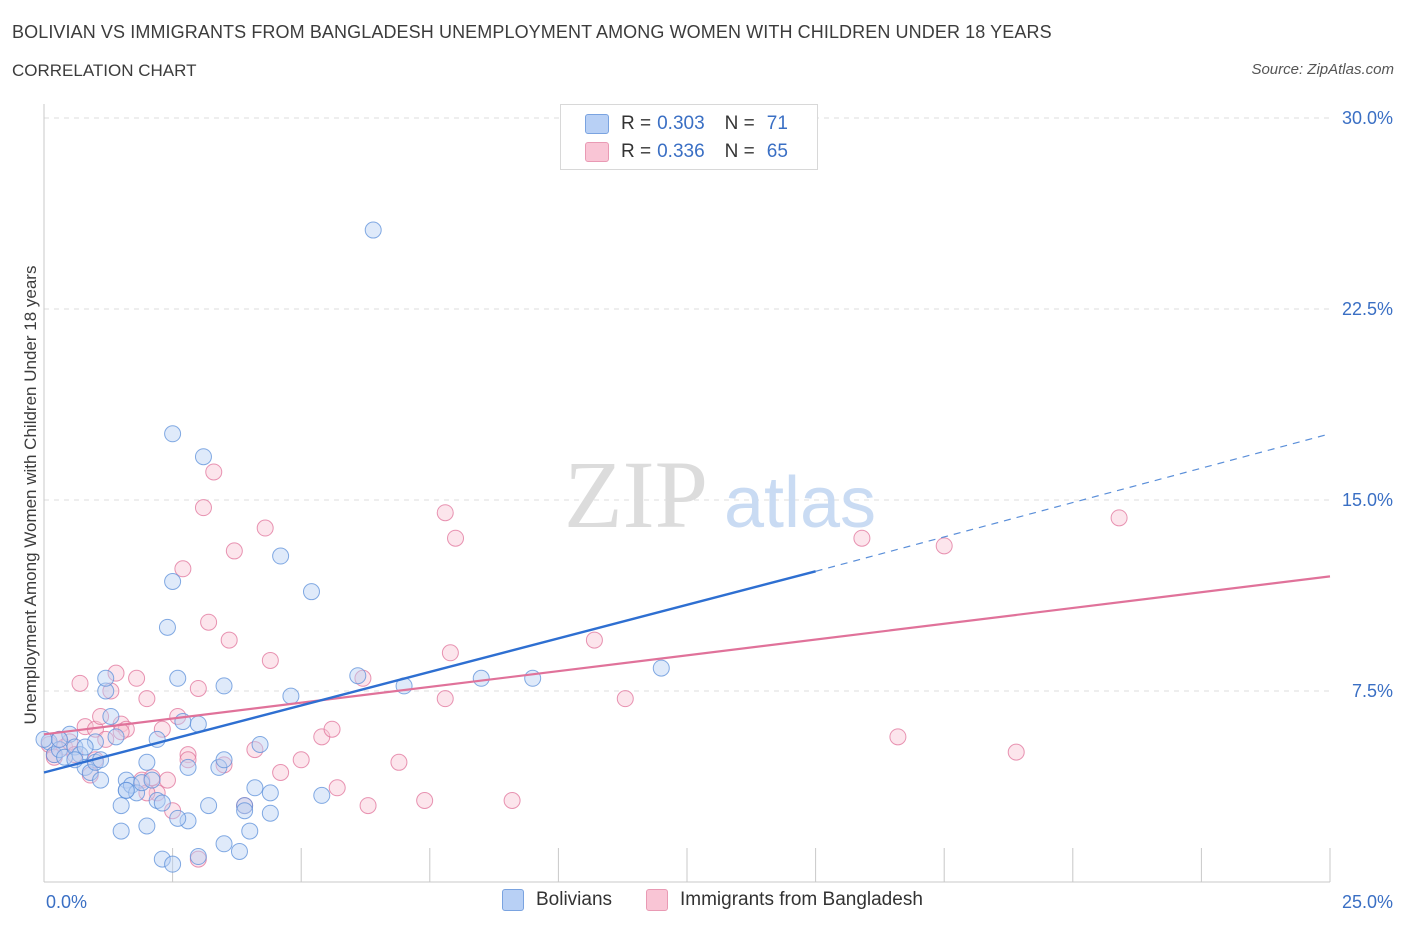  What do you see at coordinates (1367, 118) in the screenshot?
I see `y-tick-label: 30.0%` at bounding box center [1367, 118].